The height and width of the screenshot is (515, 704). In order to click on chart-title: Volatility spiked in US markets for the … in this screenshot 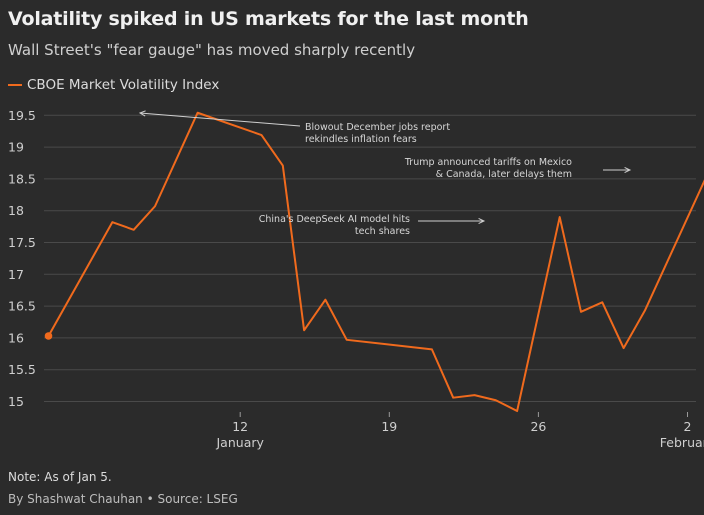, I will do `click(268, 19)`.